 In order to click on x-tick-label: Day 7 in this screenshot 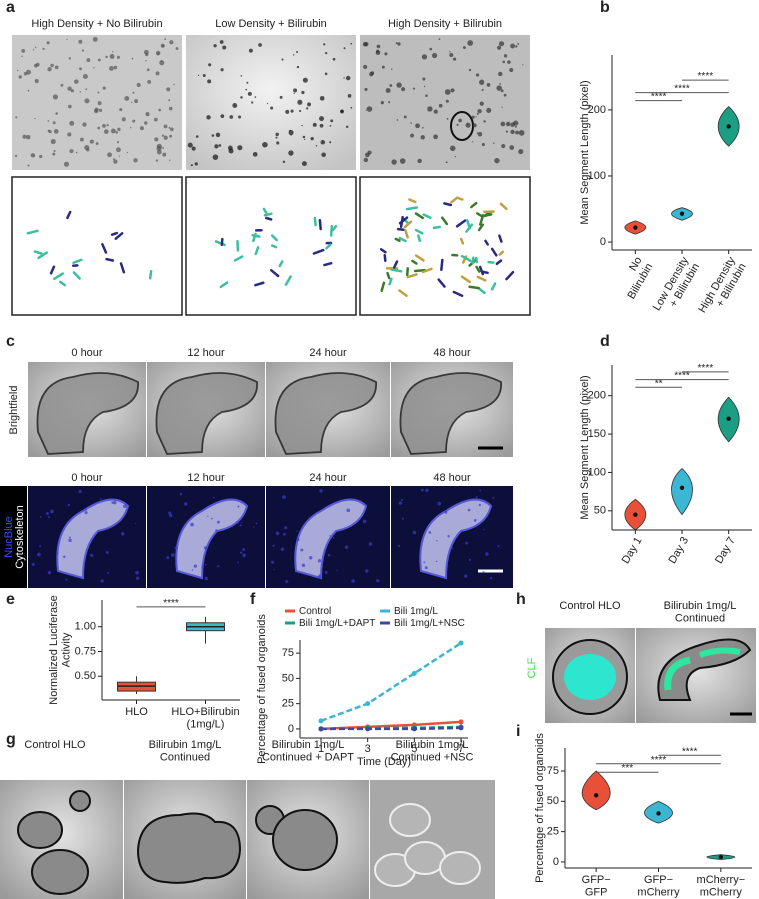, I will do `click(725, 550)`.